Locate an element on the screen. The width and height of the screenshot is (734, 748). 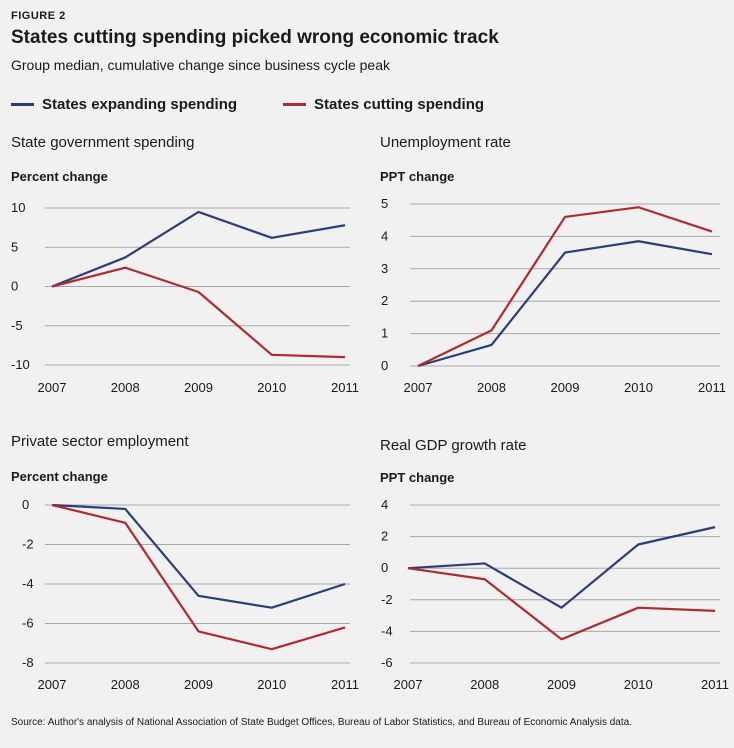
y-tick-label: -10 is located at coordinates (20, 364).